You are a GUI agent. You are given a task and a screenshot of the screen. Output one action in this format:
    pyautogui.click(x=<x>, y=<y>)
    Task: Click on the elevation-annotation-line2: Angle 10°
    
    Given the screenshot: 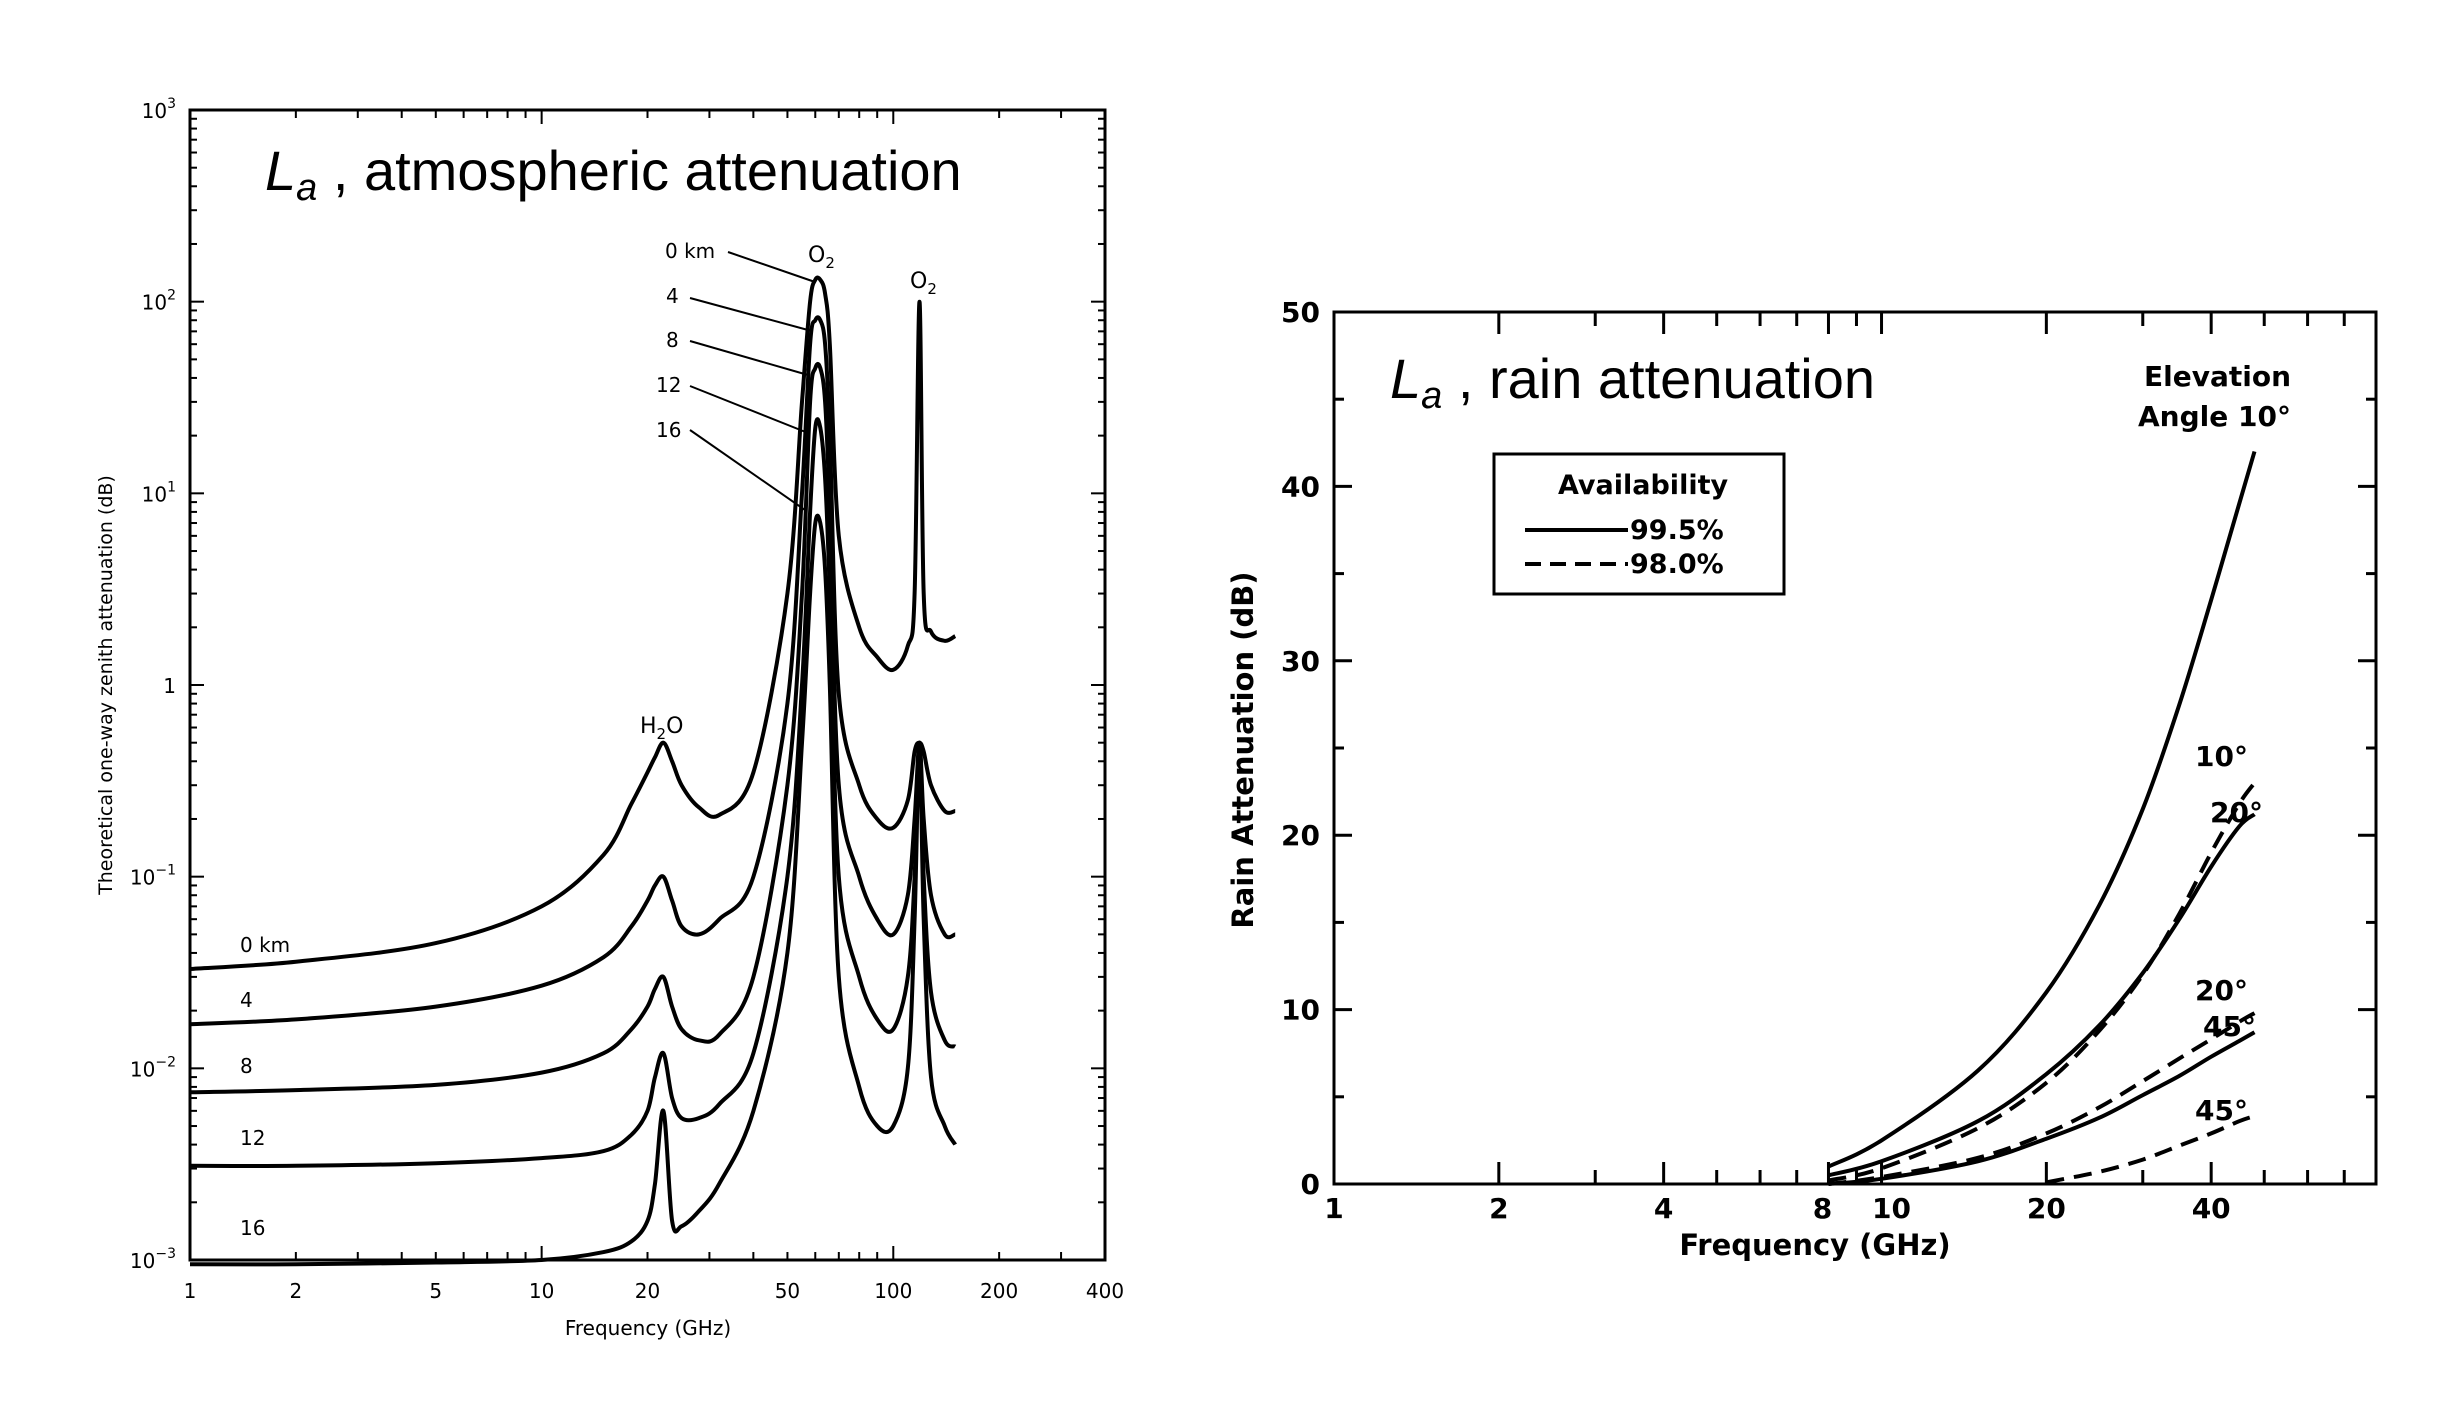 What is the action you would take?
    pyautogui.click(x=2214, y=416)
    